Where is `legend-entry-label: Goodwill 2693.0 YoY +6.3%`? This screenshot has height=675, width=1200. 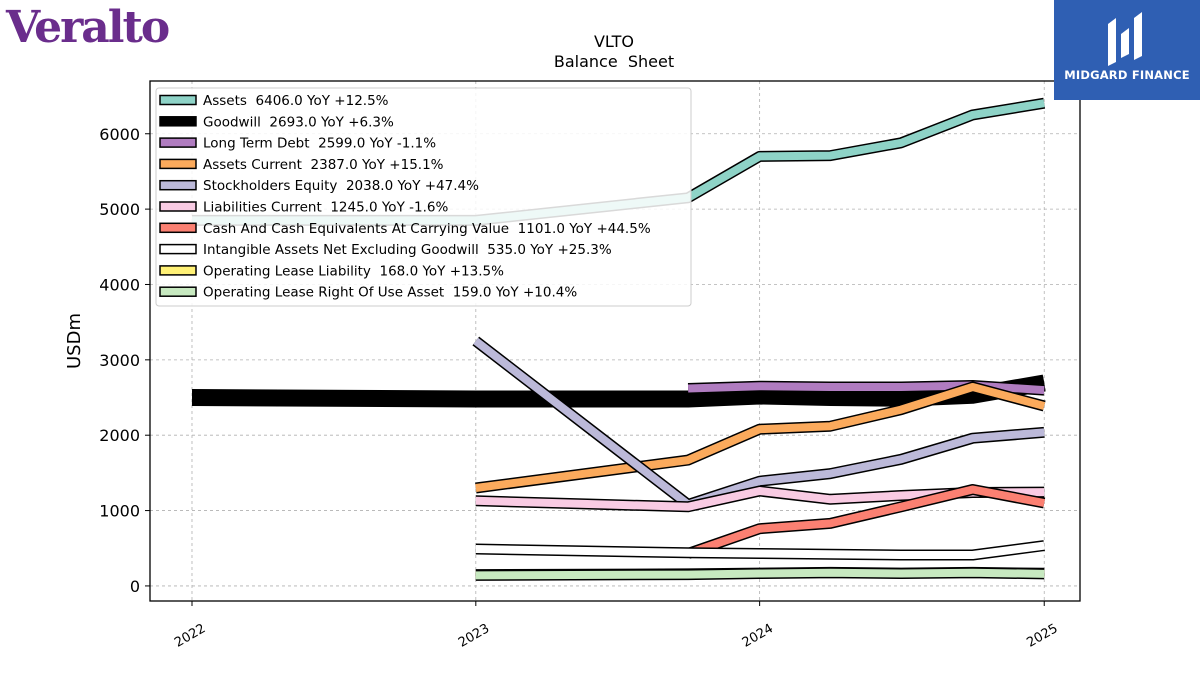 legend-entry-label: Goodwill 2693.0 YoY +6.3% is located at coordinates (298, 122).